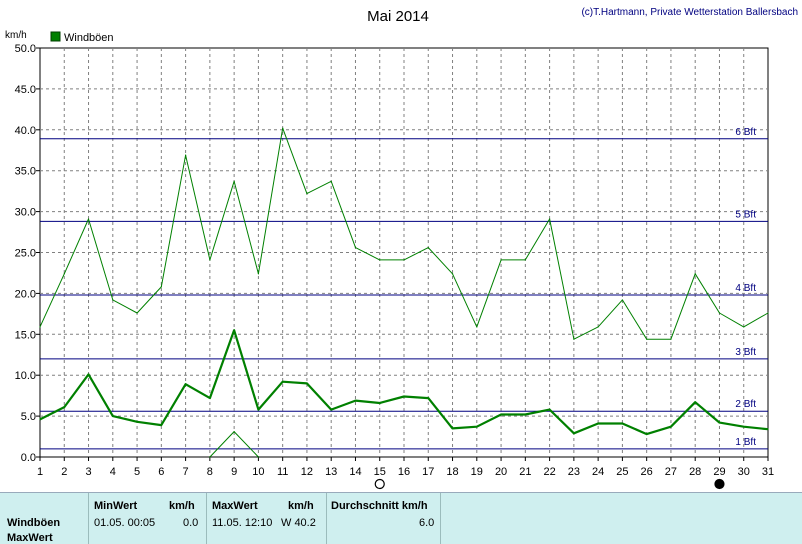 The width and height of the screenshot is (802, 544). I want to click on max-time: 11.05. 12:10, so click(242, 523).